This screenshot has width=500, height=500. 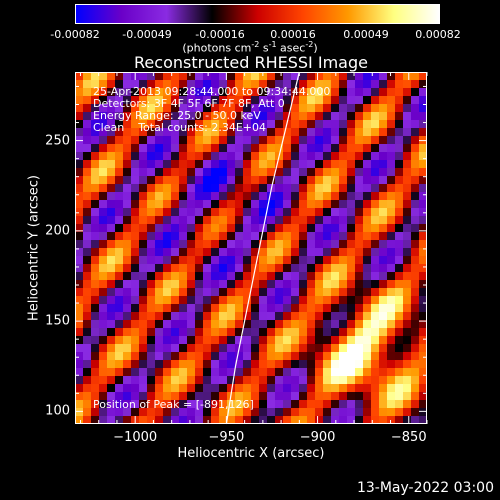 I want to click on y-axis-label: Heliocentric Y (arcsec), so click(x=34, y=248).